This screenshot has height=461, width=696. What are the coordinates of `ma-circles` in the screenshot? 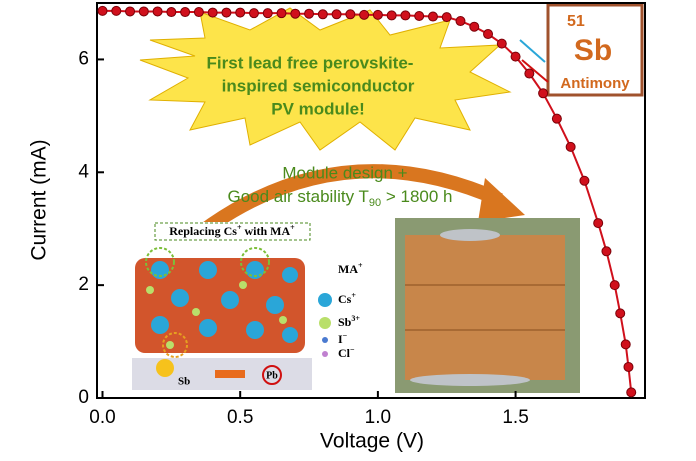 It's located at (207, 302).